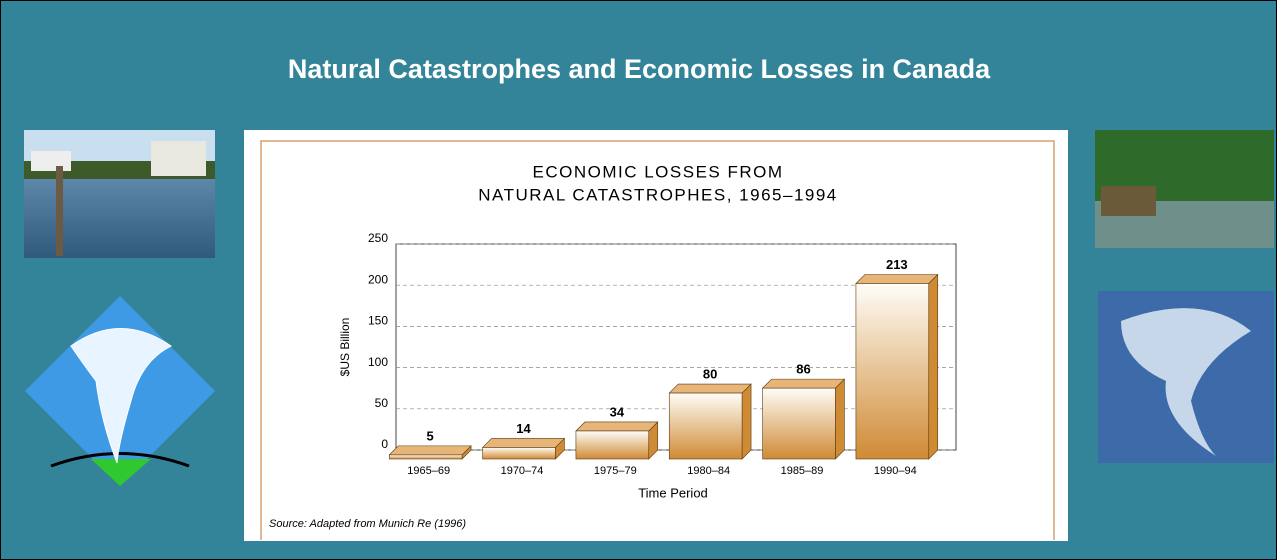 This screenshot has width=1277, height=560. I want to click on x-tick-label: 1970–74, so click(522, 471).